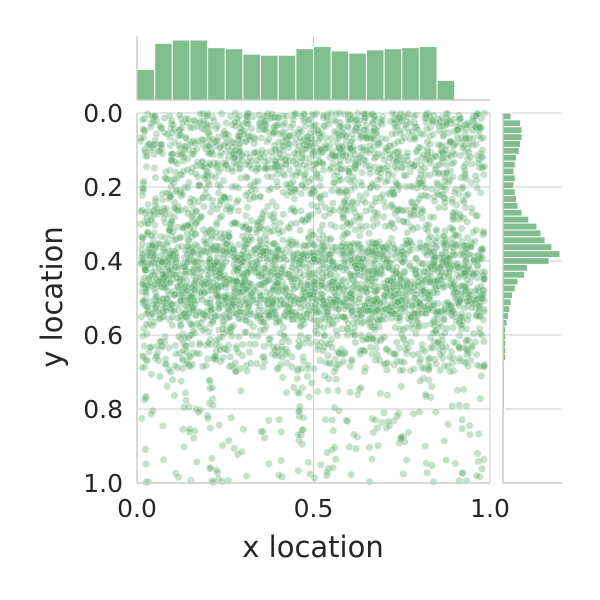  What do you see at coordinates (103, 187) in the screenshot?
I see `y-tick-label: 0.2` at bounding box center [103, 187].